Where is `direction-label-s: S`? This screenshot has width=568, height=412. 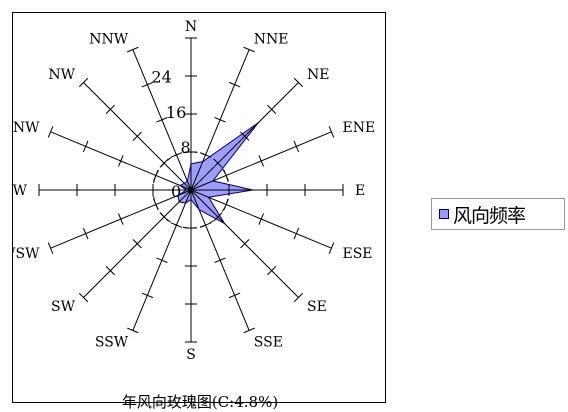 direction-label-s: S is located at coordinates (191, 355).